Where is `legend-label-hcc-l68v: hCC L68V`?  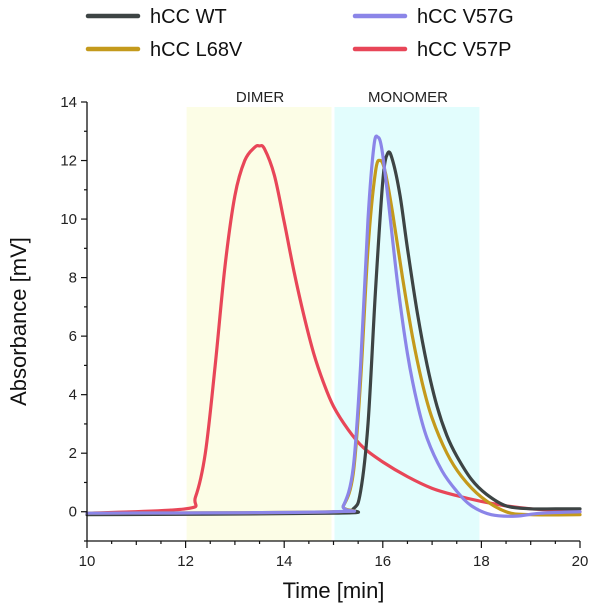
legend-label-hcc-l68v: hCC L68V is located at coordinates (196, 50).